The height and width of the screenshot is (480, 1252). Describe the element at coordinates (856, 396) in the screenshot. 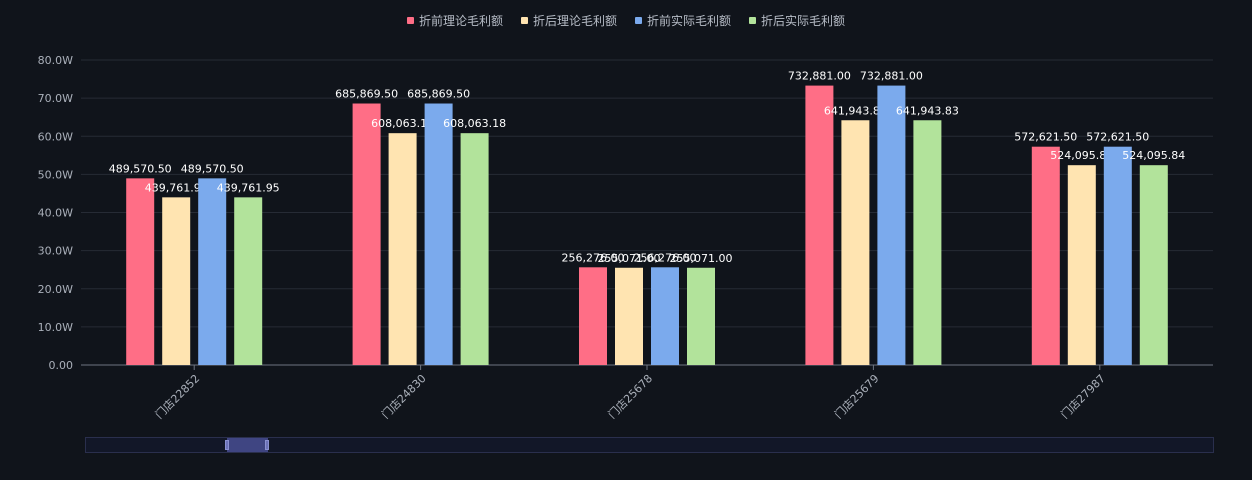

I see `x-tick-label: 门店25679` at that location.